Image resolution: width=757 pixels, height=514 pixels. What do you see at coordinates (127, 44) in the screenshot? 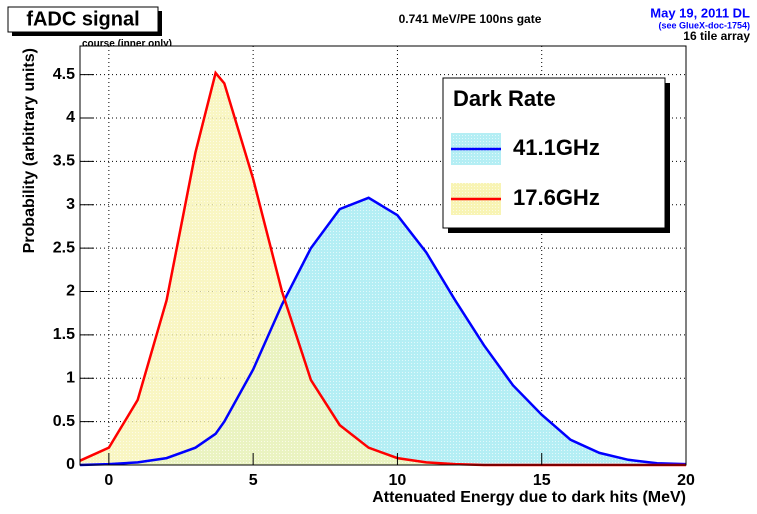
I see `annotation: course (inner only)` at bounding box center [127, 44].